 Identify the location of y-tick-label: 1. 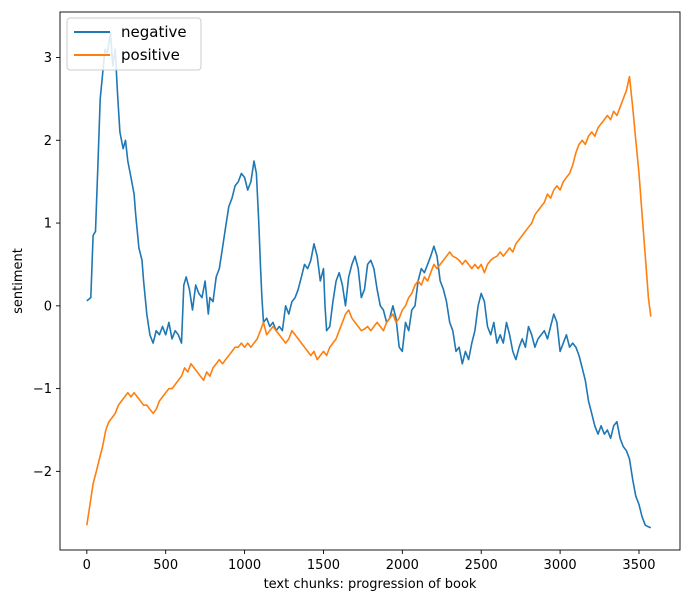
(48, 224).